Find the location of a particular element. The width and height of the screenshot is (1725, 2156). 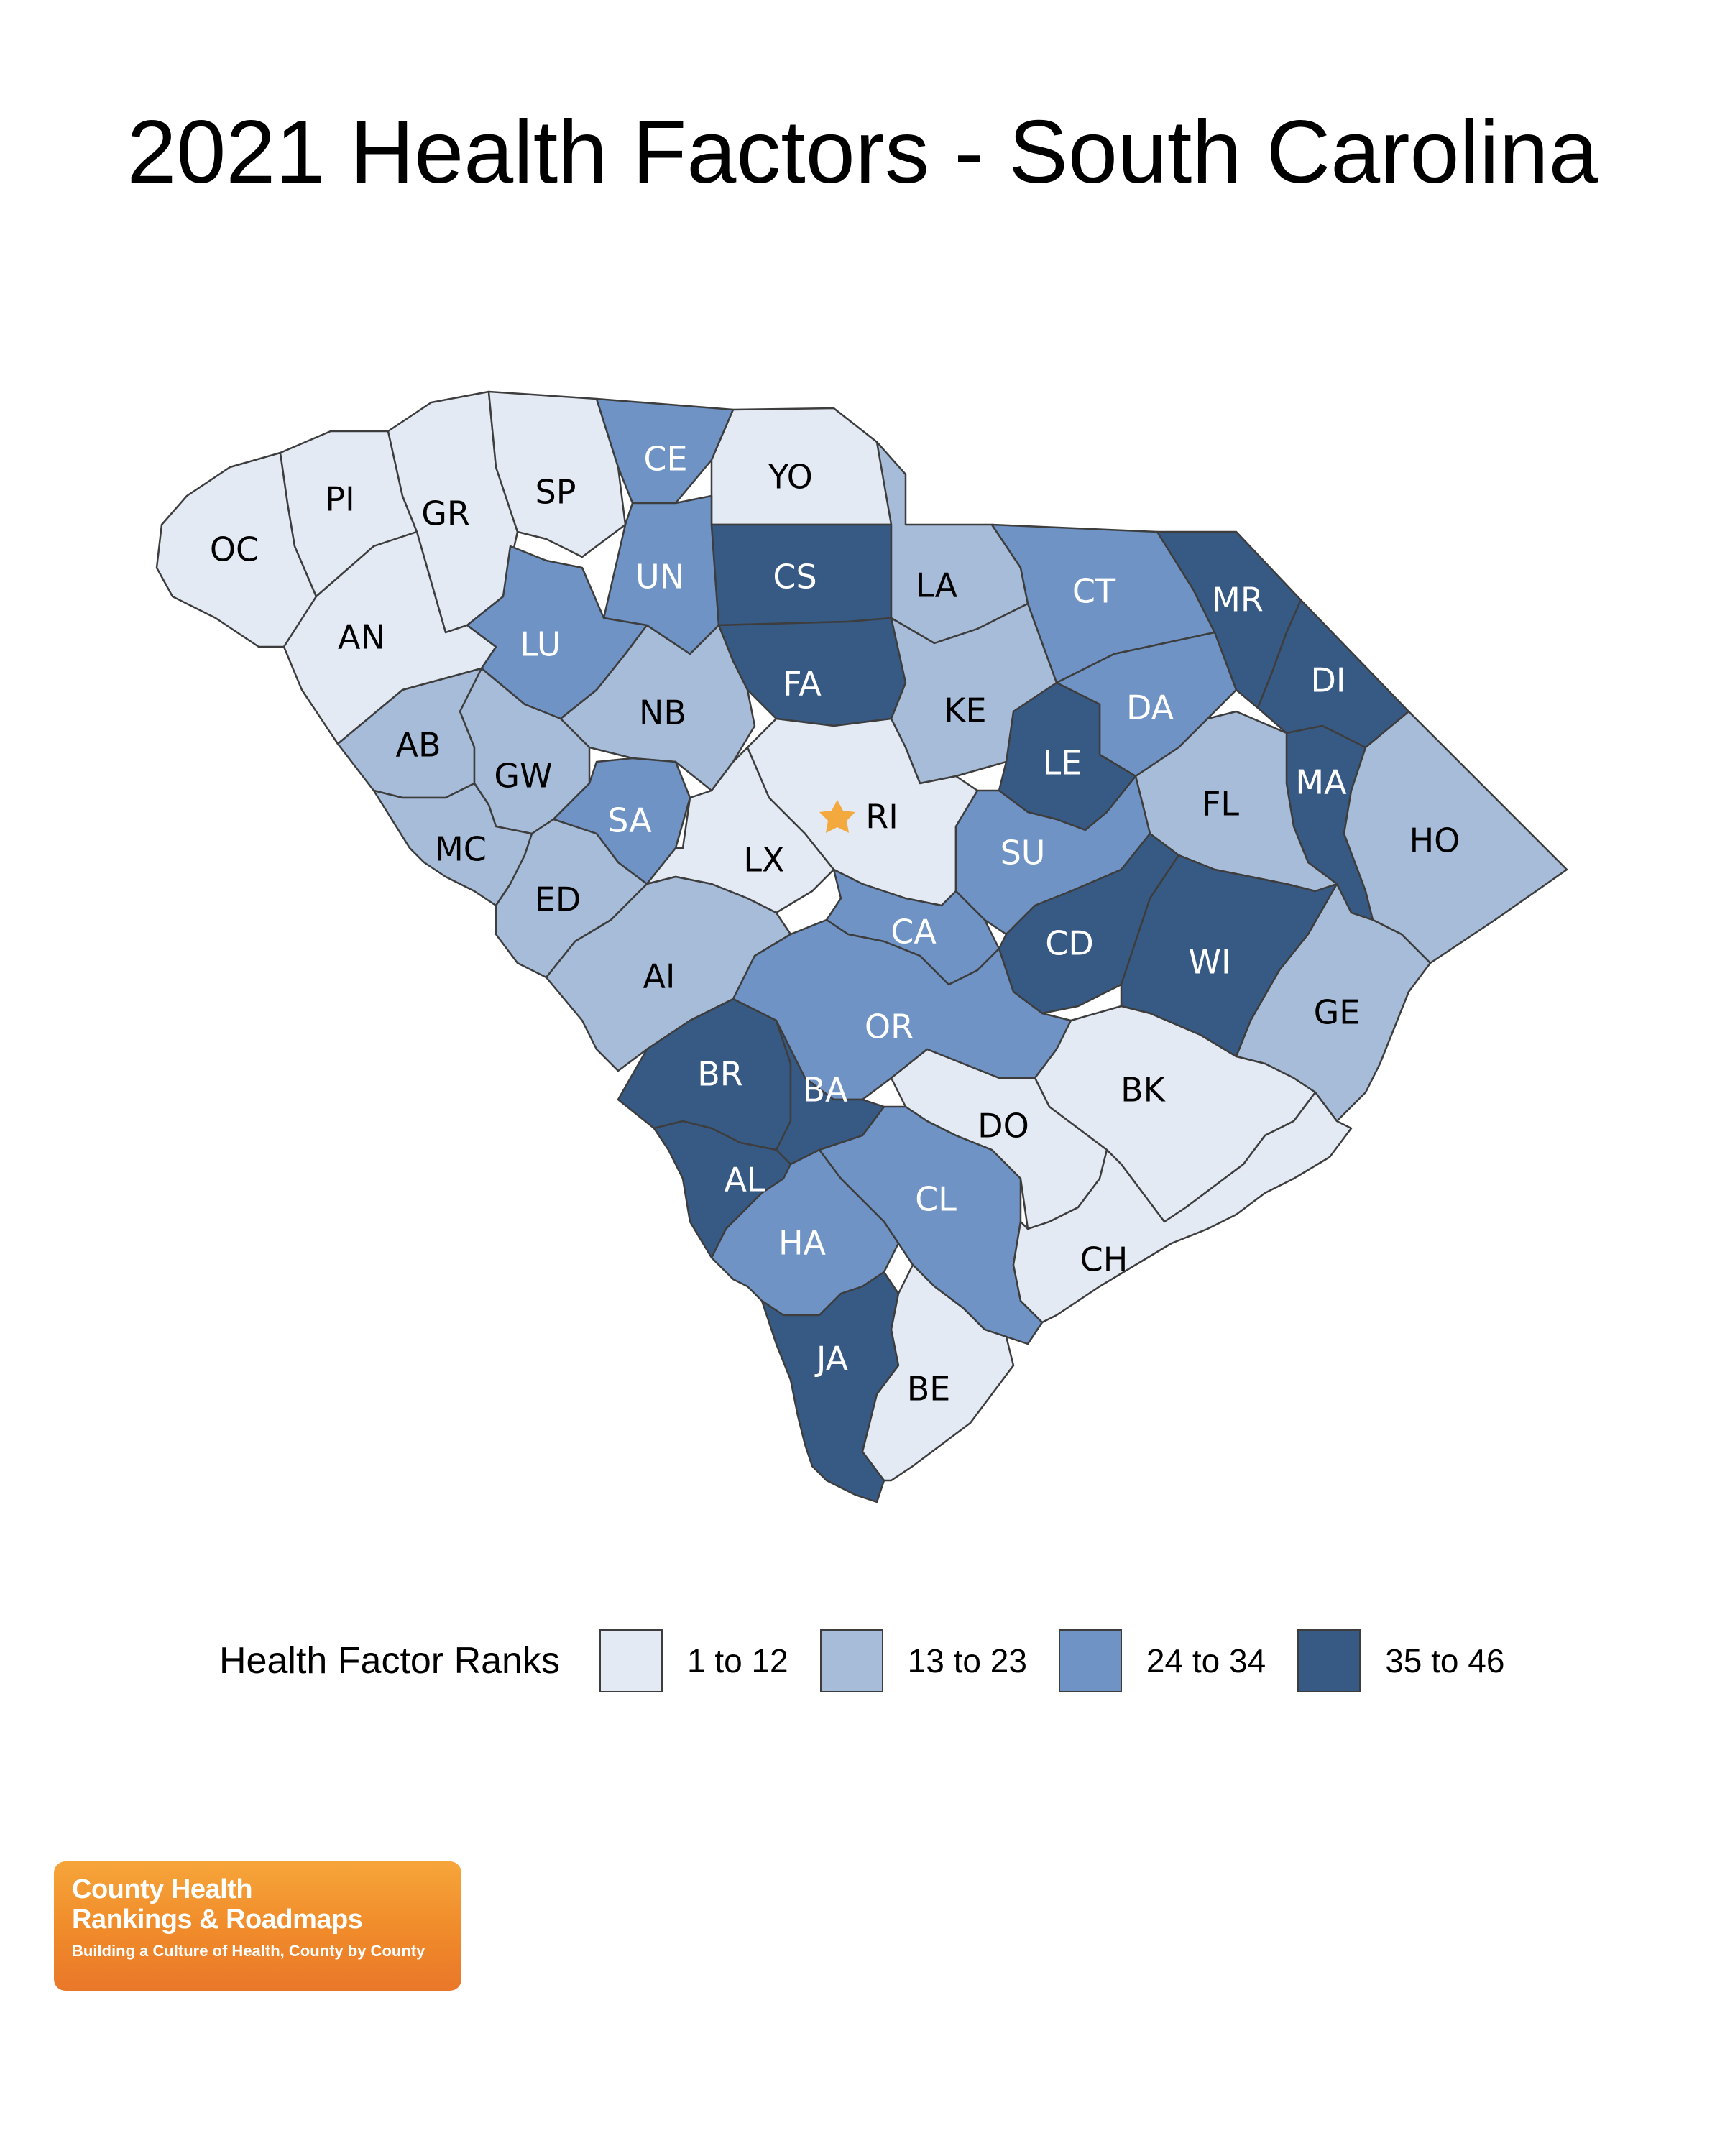

county-CH is located at coordinates (1182, 1207).